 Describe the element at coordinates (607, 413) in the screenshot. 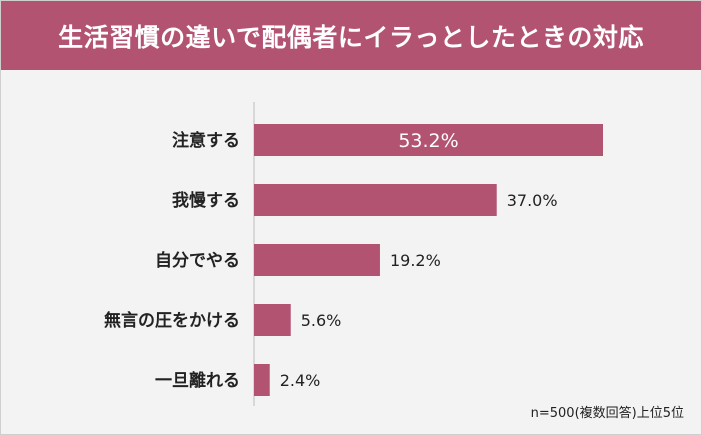

I see `sample-note: n=500(複数回答)上位5位` at that location.